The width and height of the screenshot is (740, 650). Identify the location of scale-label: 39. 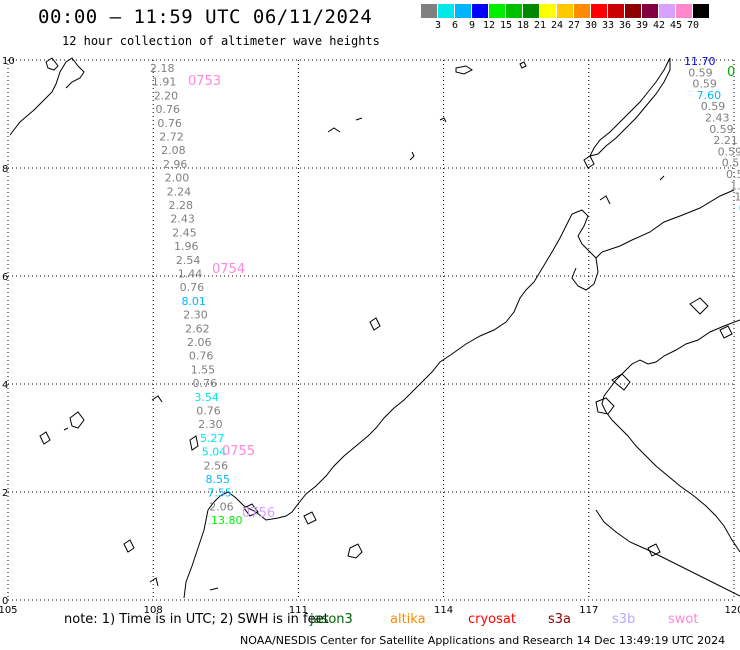
(642, 25).